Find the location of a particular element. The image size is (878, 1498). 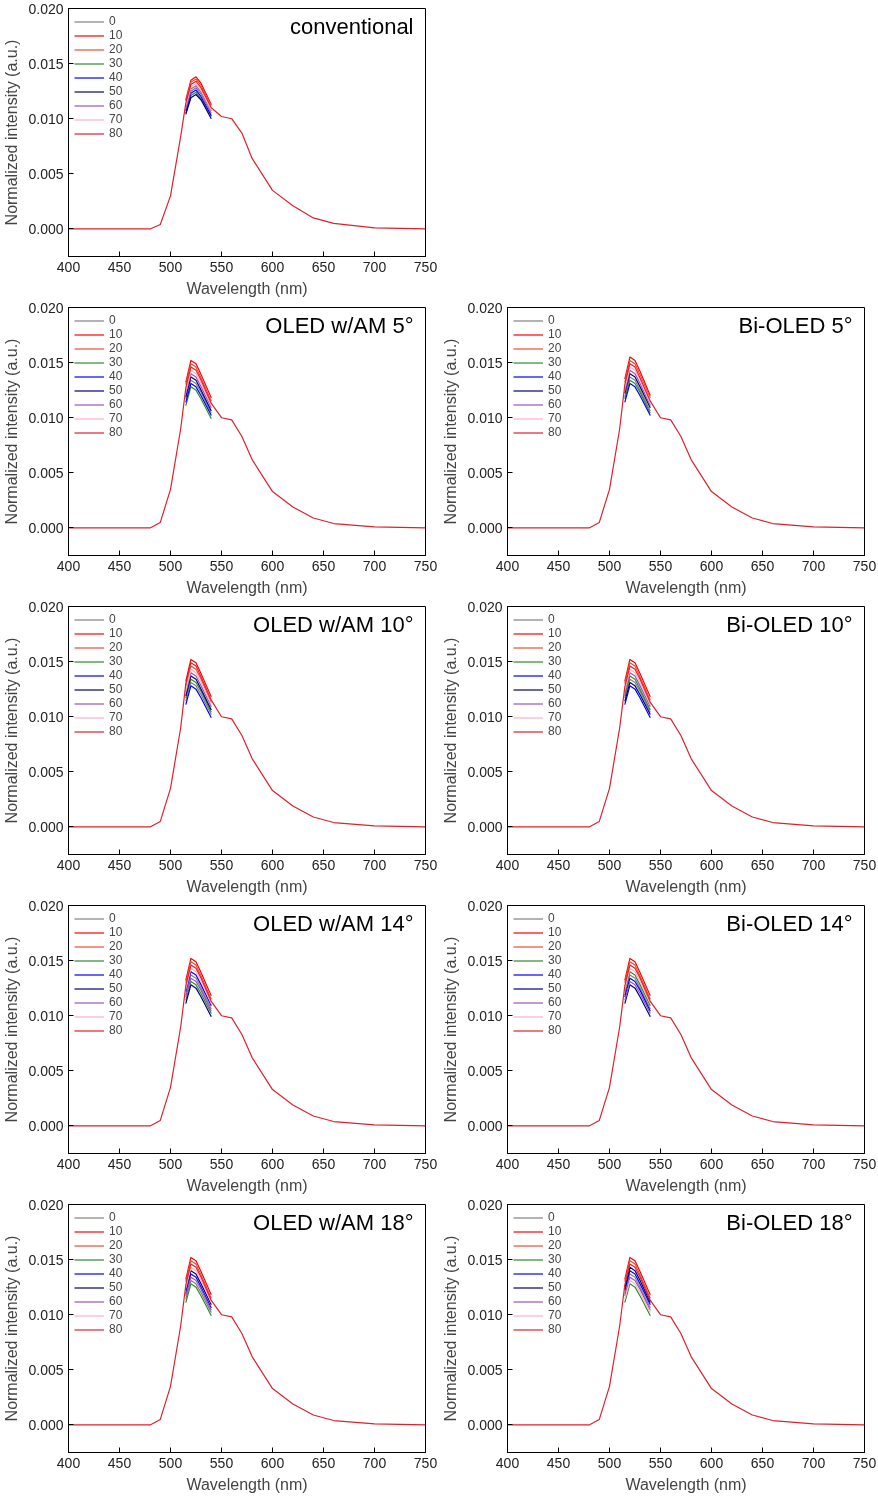

chart-title: OLED w/AM 5° is located at coordinates (339, 325).